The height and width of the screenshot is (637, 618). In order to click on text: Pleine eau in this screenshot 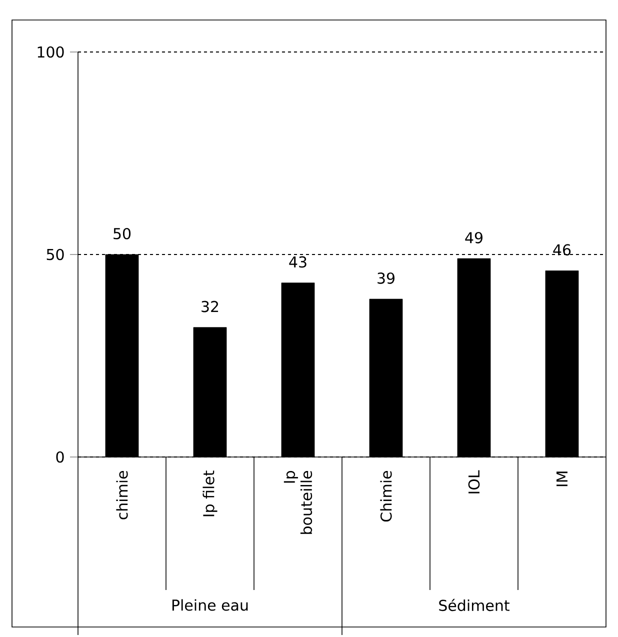, I will do `click(210, 605)`.